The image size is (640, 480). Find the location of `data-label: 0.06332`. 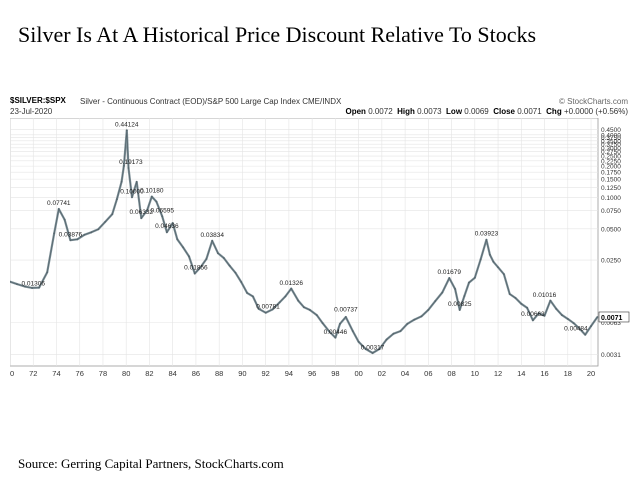

data-label: 0.06332 is located at coordinates (142, 212).